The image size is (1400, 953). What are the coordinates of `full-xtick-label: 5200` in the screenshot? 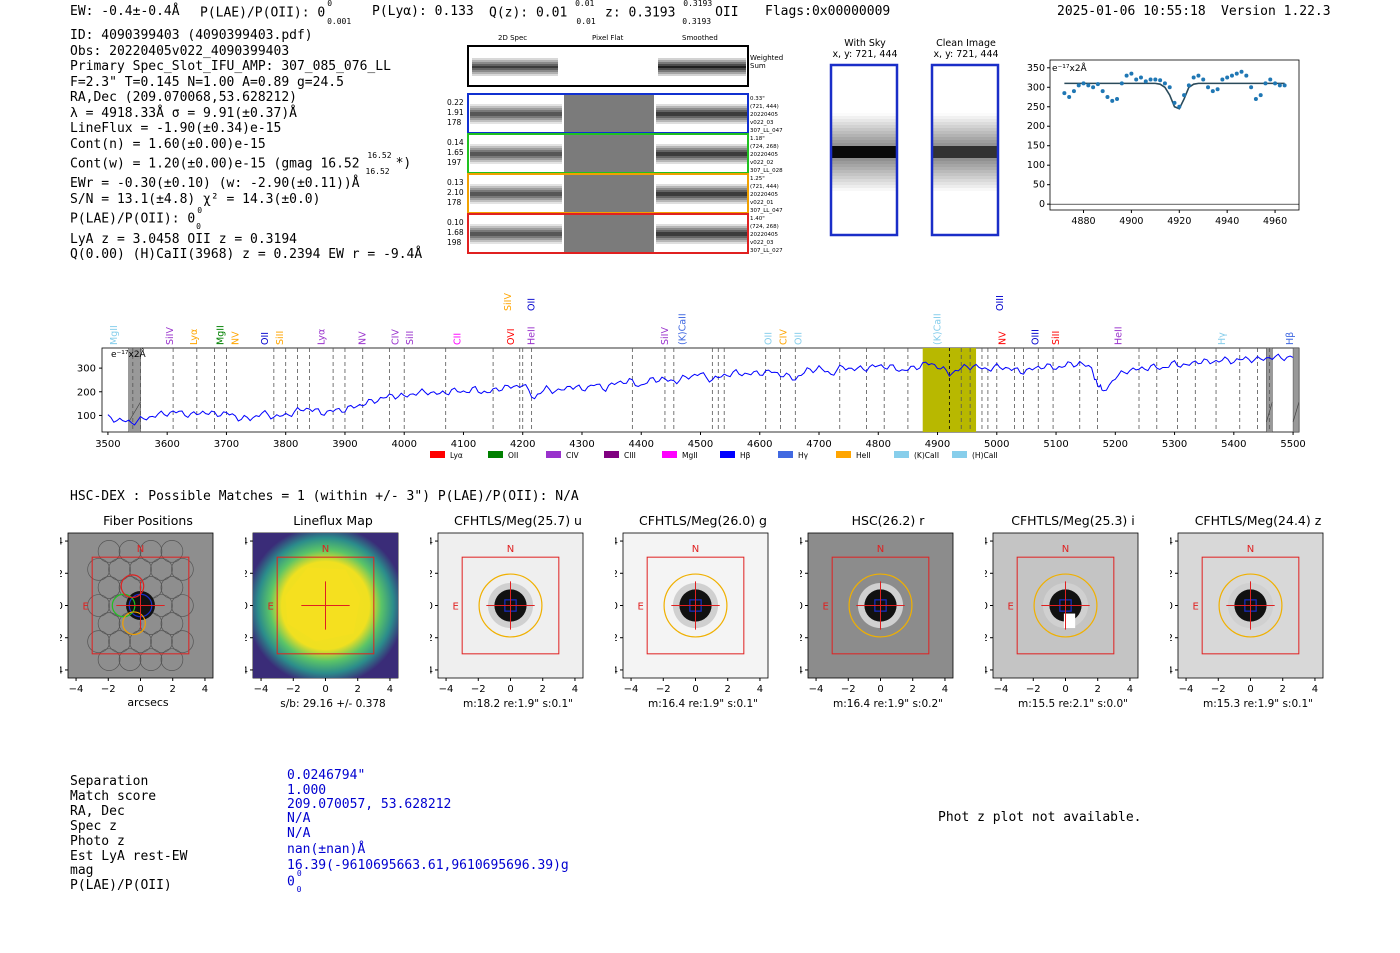 It's located at (1115, 444).